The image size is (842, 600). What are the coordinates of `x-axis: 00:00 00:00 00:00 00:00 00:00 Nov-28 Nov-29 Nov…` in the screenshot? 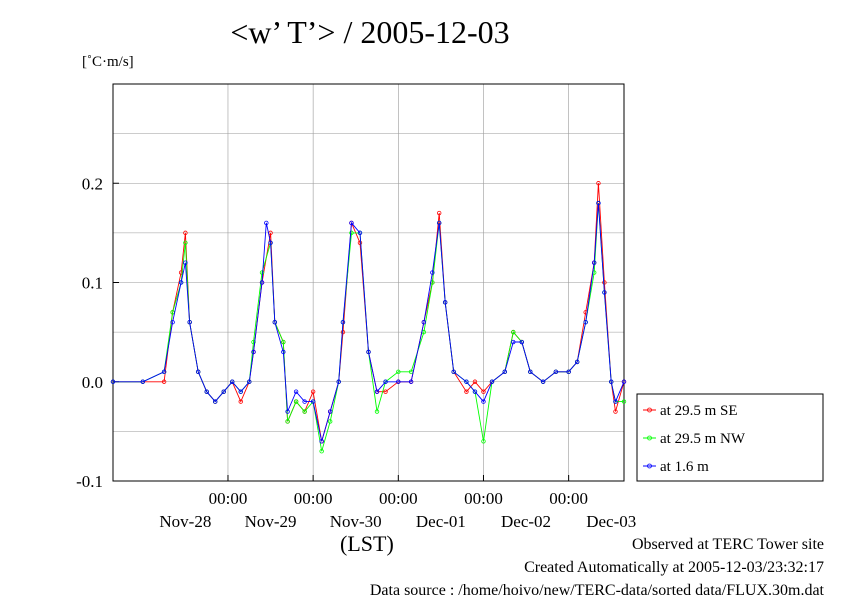 It's located at (397, 503).